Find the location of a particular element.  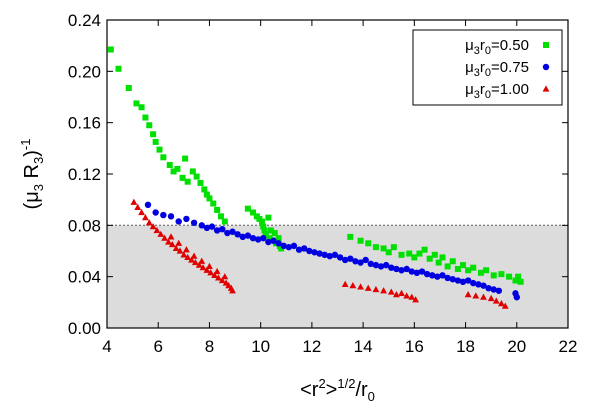

y-axis-title: (μ3 R3)-1 is located at coordinates (32, 174).